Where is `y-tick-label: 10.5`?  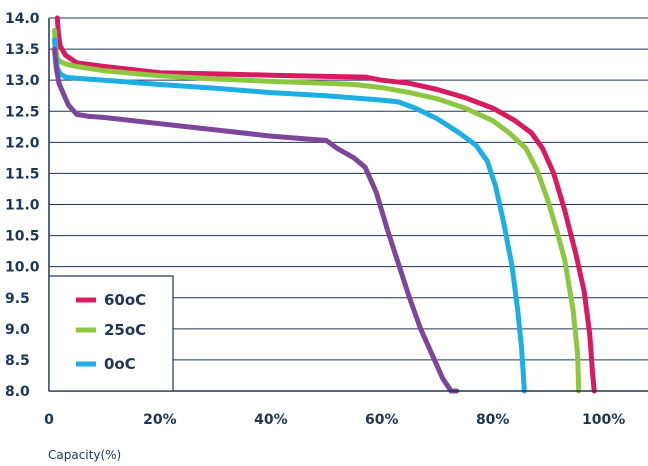
y-tick-label: 10.5 is located at coordinates (22, 237).